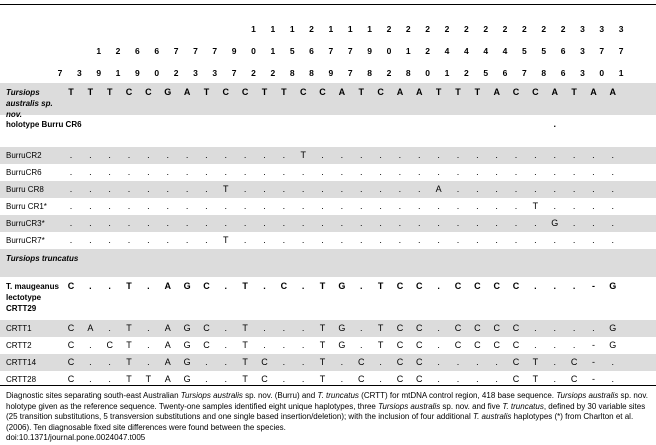 The height and width of the screenshot is (445, 656). What do you see at coordinates (29, 103) in the screenshot?
I see `row-label: Tursiops australis sp. nov.` at bounding box center [29, 103].